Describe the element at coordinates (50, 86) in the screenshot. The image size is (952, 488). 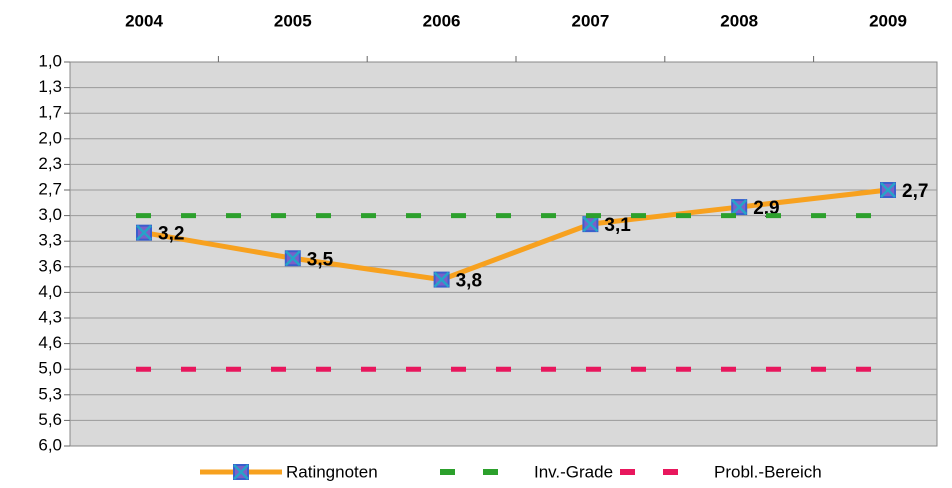
I see `y-tick-label: 1,3` at that location.